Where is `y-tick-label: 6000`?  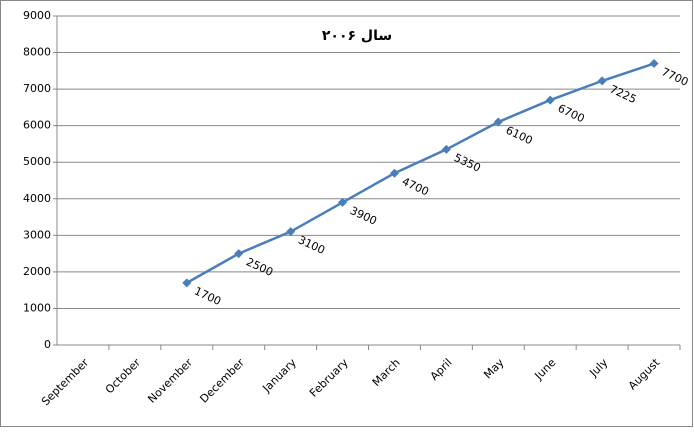 y-tick-label: 6000 is located at coordinates (37, 125).